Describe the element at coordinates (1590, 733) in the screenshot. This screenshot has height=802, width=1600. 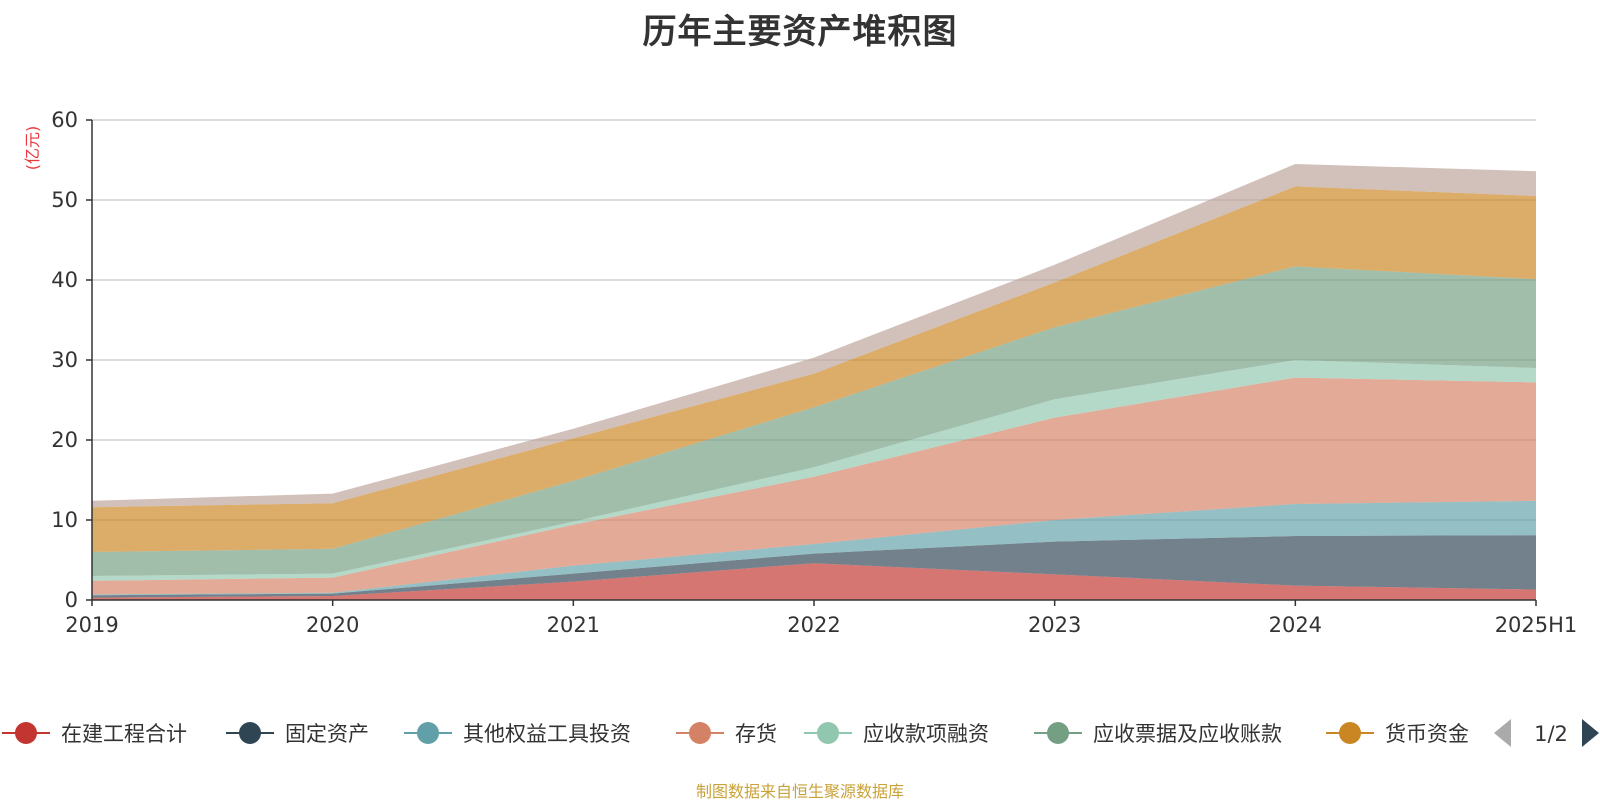
I see `legend-next-page-icon` at that location.